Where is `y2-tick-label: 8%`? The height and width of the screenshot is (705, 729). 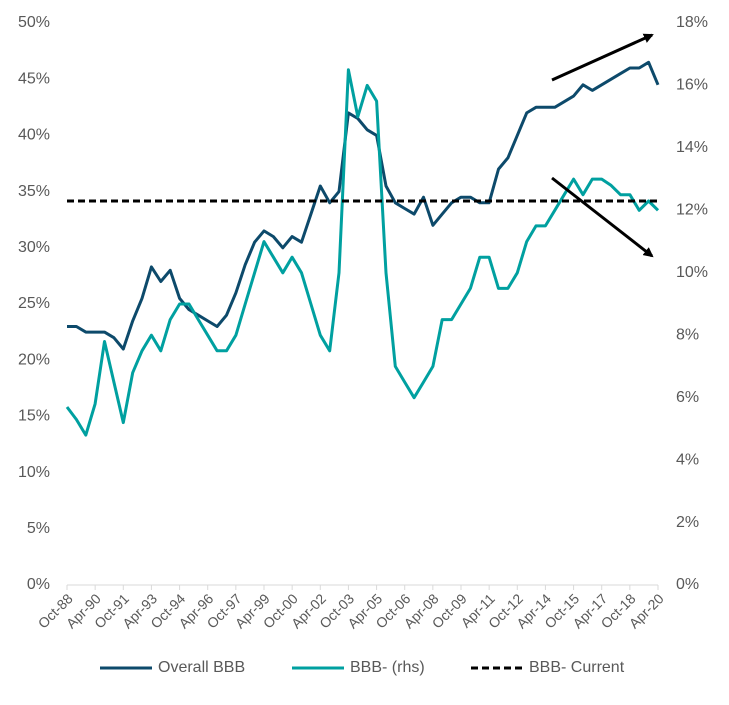
y2-tick-label: 8% is located at coordinates (687, 334).